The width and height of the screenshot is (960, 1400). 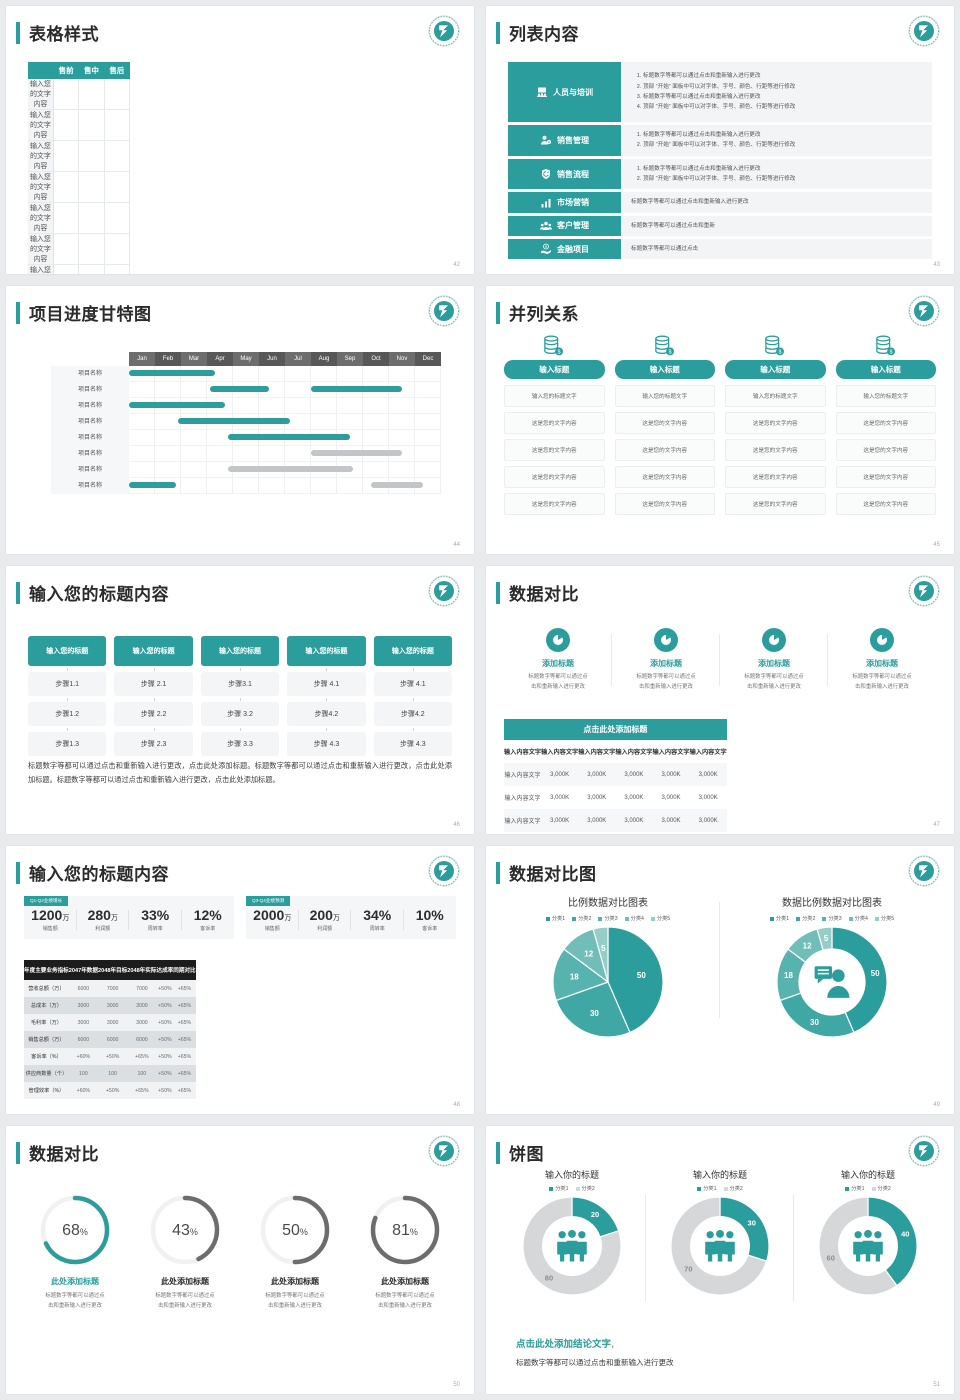 I want to click on list-item: ¥ 金融项目 标题数字等都可以通过点击, so click(x=720, y=249).